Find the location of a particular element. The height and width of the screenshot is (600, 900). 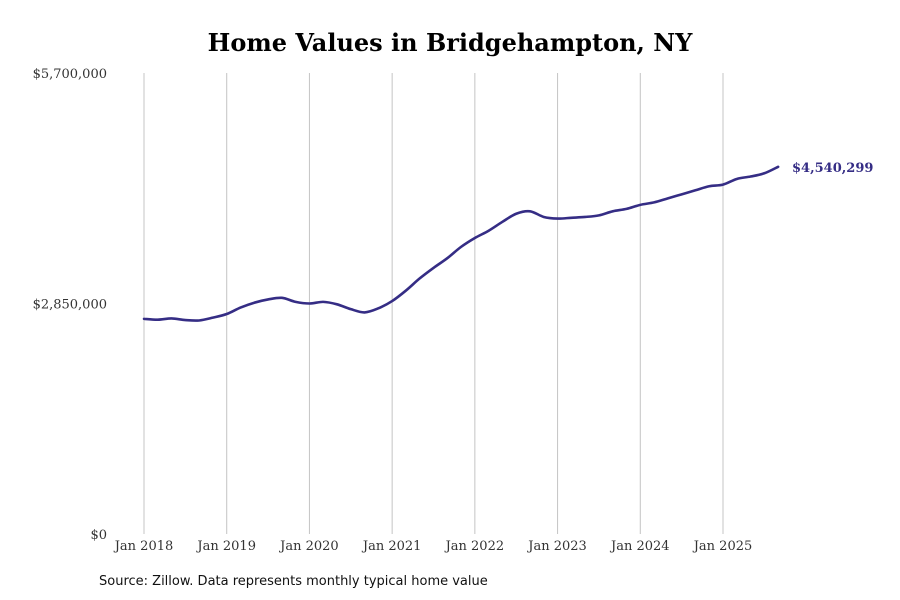

x-tick-label: Jan 2024 is located at coordinates (639, 546).